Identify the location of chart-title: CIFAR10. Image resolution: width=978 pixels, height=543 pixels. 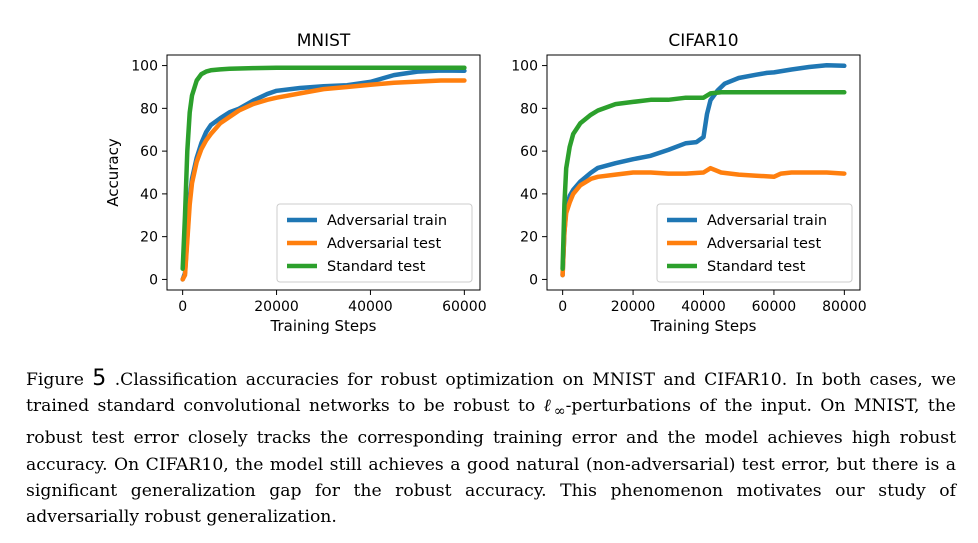
(703, 41).